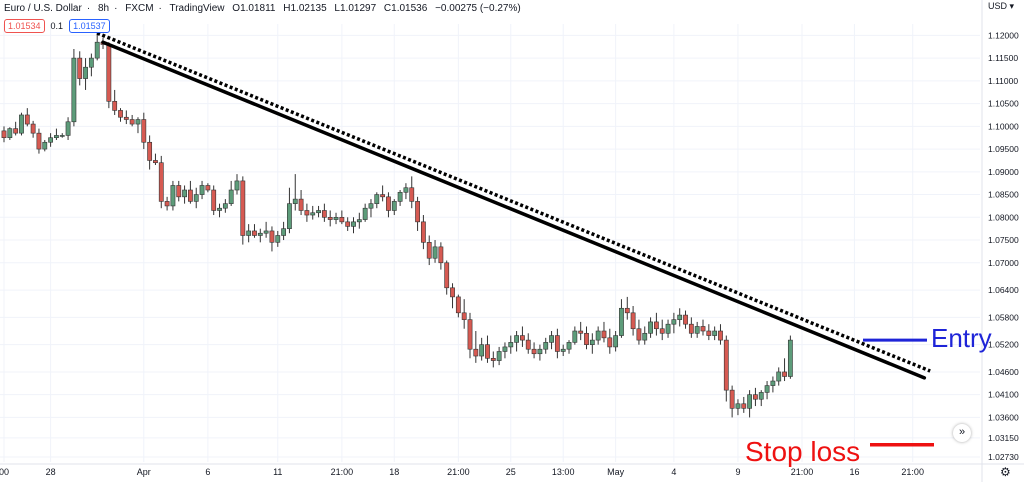  What do you see at coordinates (24, 26) in the screenshot?
I see `bid-badge: 1.01534` at bounding box center [24, 26].